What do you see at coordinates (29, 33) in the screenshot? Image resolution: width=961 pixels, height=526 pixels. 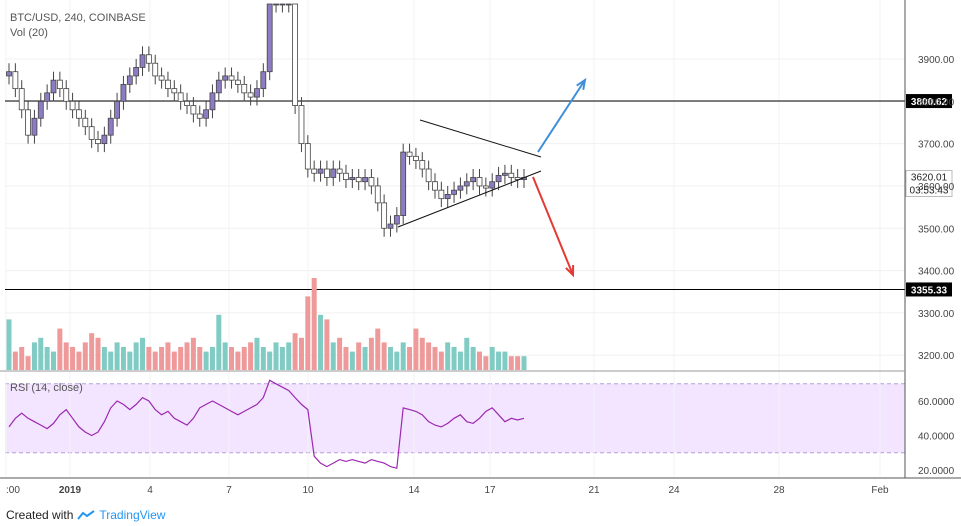 I see `volume-label: Vol (20)` at bounding box center [29, 33].